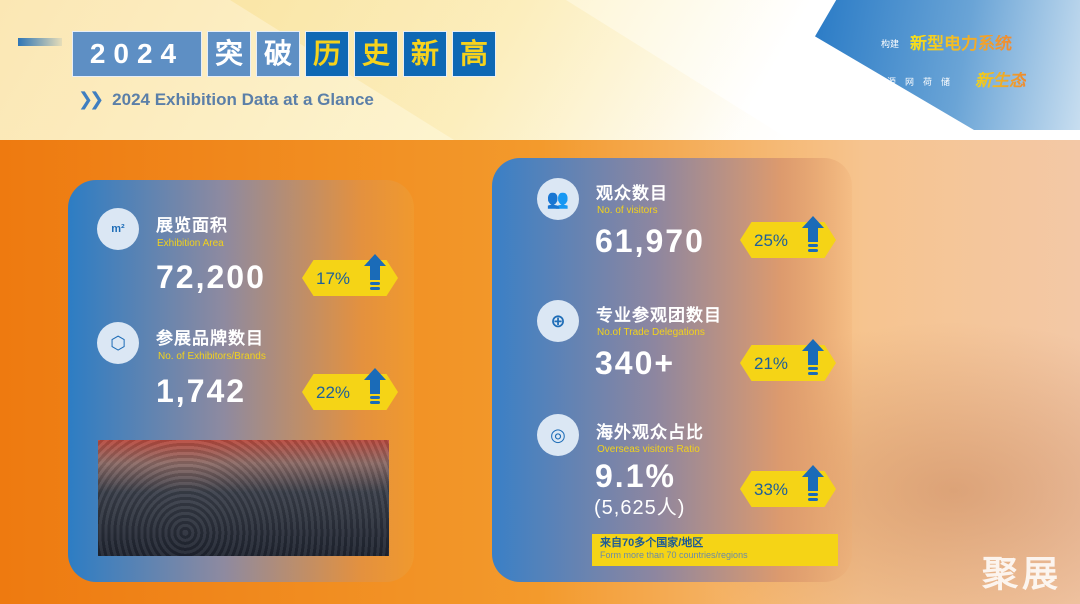 The width and height of the screenshot is (1080, 604). Describe the element at coordinates (923, 82) in the screenshot. I see `slogan-line2-small: 源网荷储` at that location.